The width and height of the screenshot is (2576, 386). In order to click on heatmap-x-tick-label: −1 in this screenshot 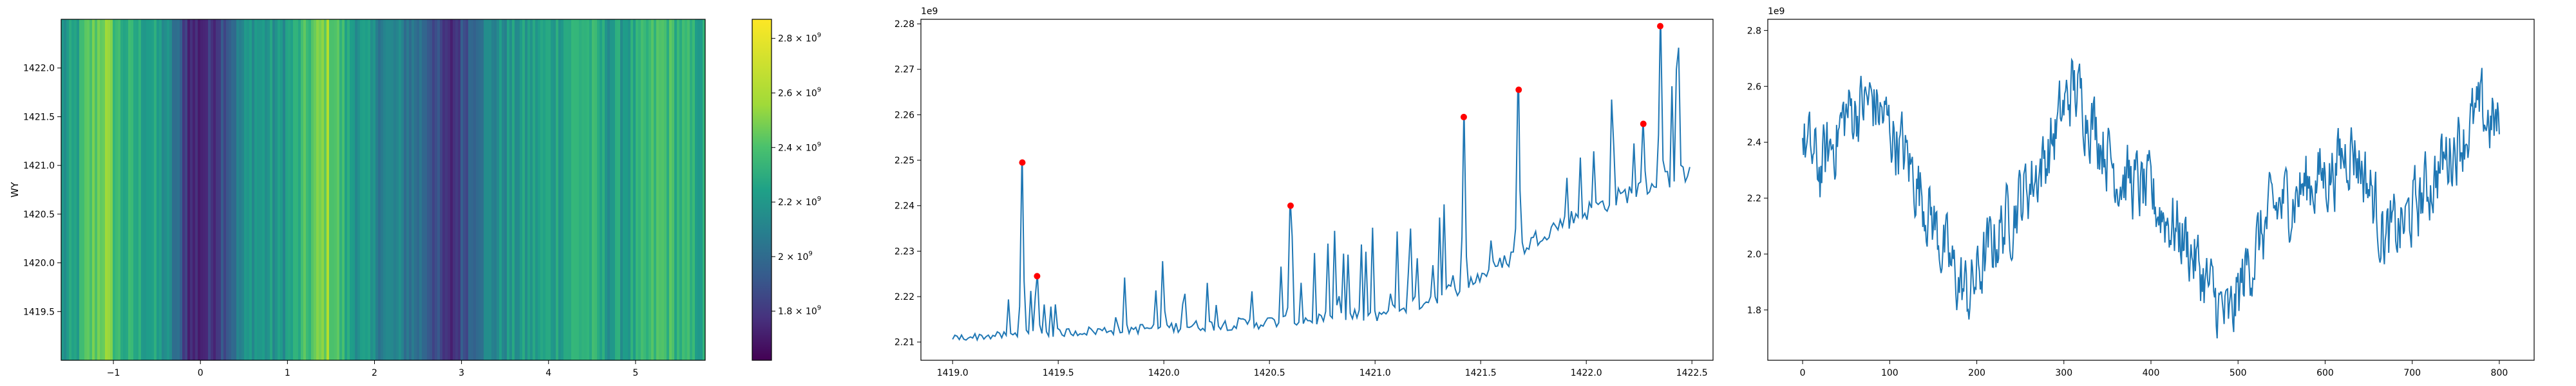, I will do `click(113, 373)`.